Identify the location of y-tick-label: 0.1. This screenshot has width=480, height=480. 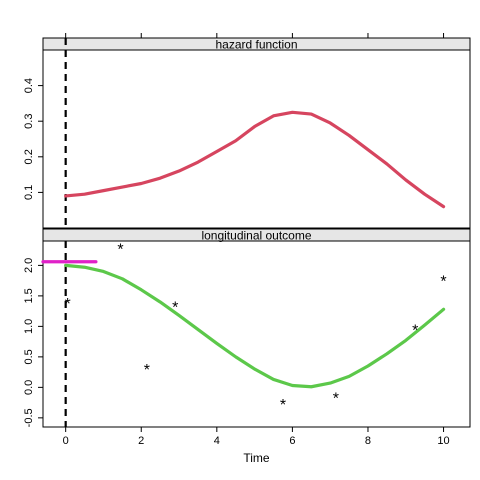
(29, 192).